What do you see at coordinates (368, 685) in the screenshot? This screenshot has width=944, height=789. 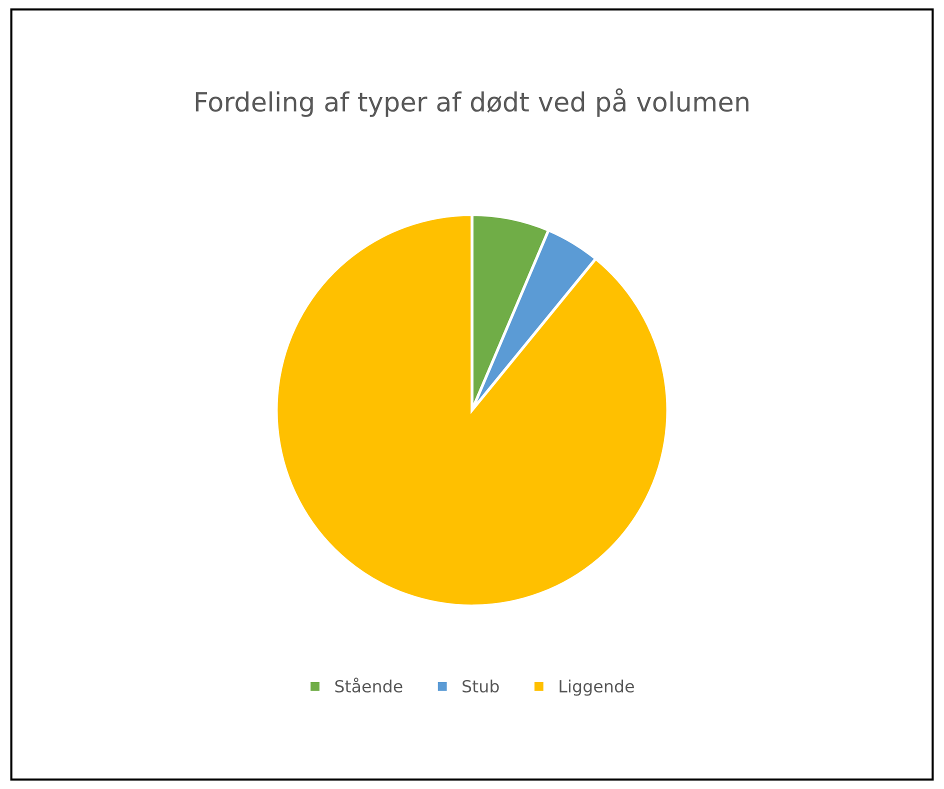 I see `legend-label: Stående` at bounding box center [368, 685].